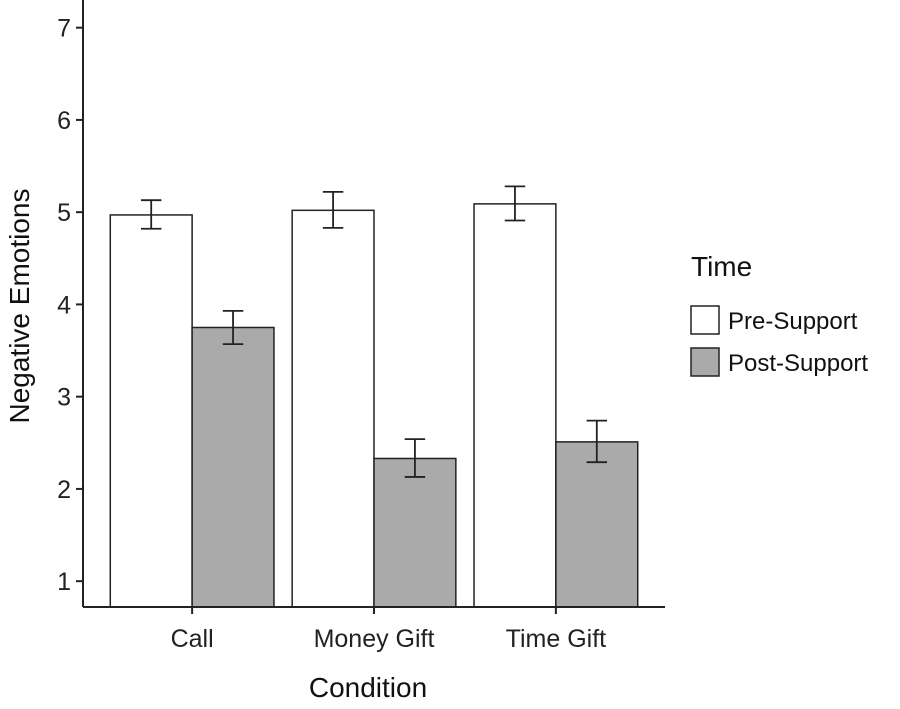  Describe the element at coordinates (333, 209) in the screenshot. I see `error-bar-money-gift-pre-support` at that location.